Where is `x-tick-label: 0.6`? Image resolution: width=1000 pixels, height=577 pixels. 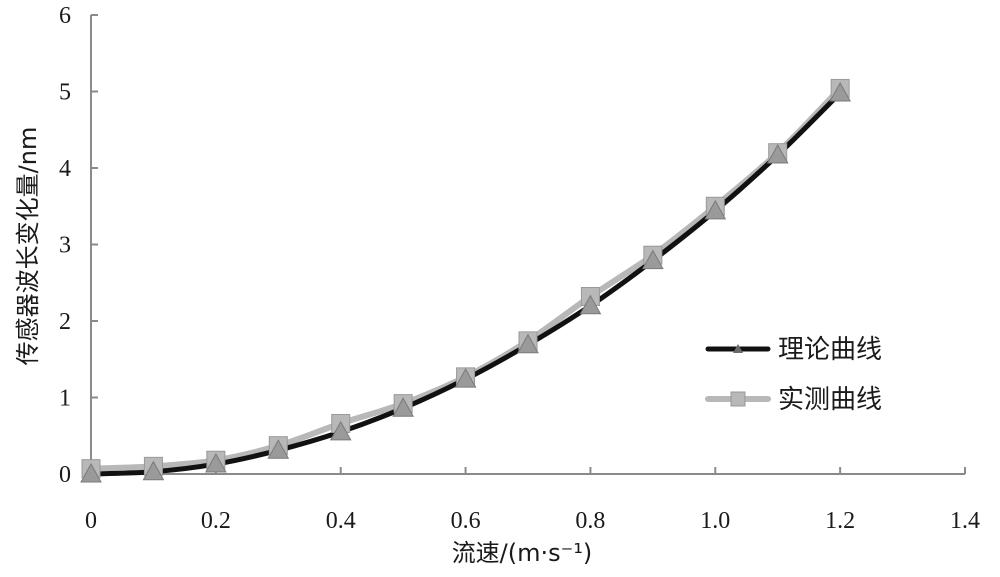
x-tick-label: 0.6 is located at coordinates (466, 521).